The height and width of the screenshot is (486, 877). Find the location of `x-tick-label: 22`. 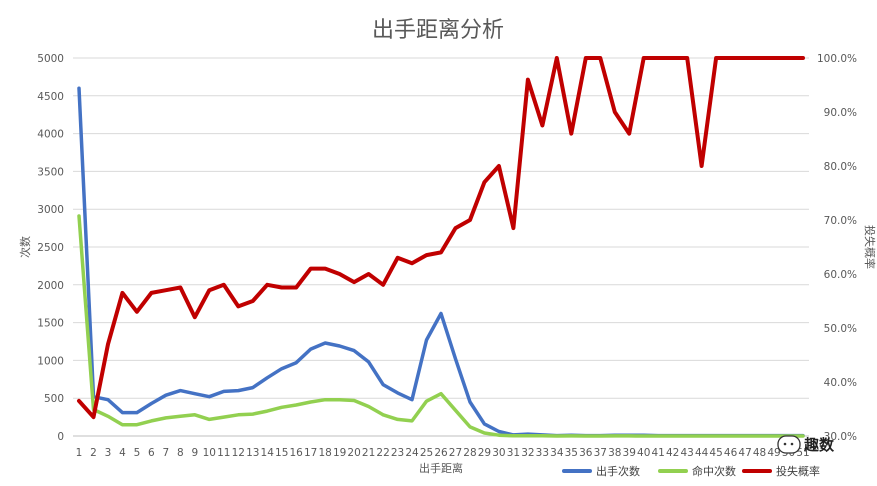

x-tick-label: 22 is located at coordinates (382, 453).